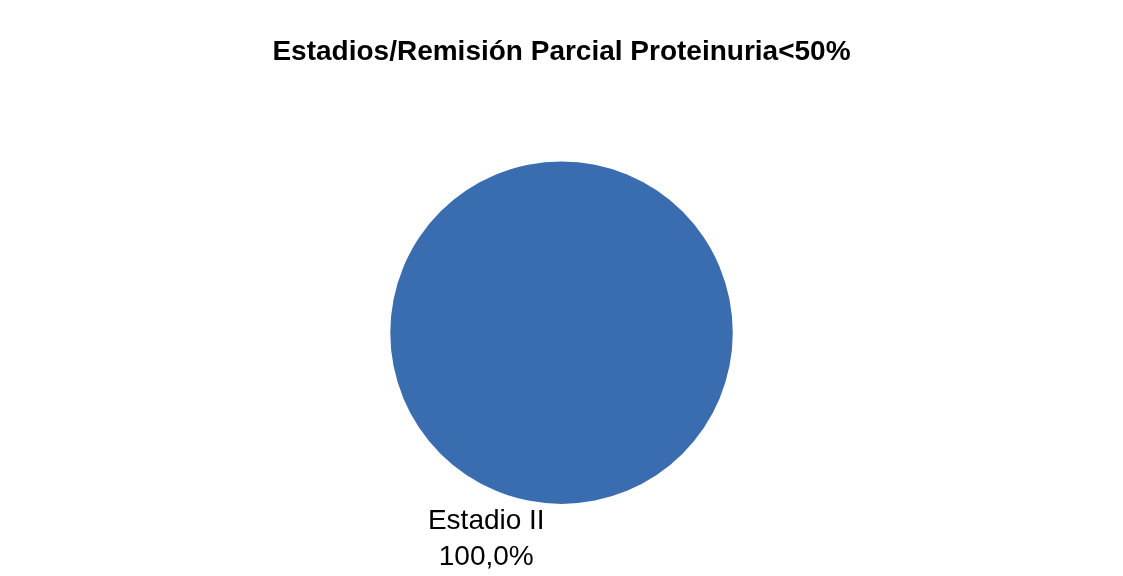  I want to click on chart-title: Estadios/Remisión Parcial Proteinuria<50%, so click(561, 50).